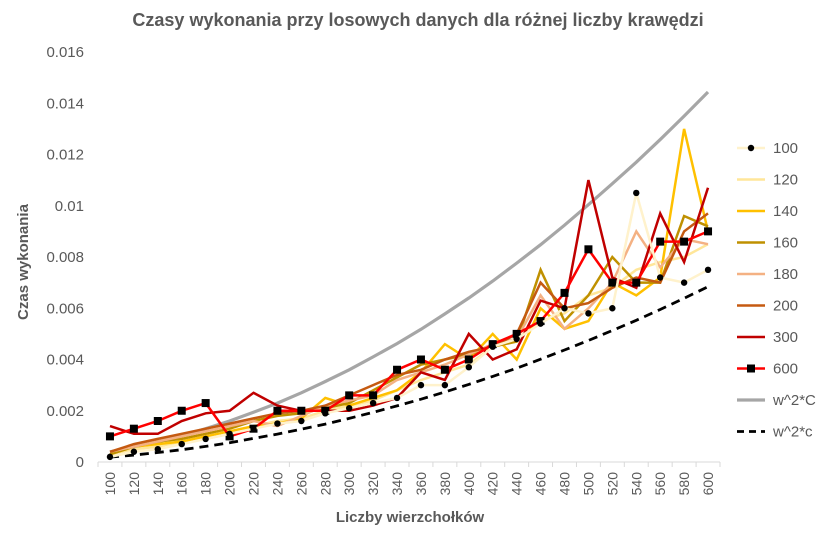 The height and width of the screenshot is (539, 837). I want to click on x-tick-label: 280, so click(325, 484).